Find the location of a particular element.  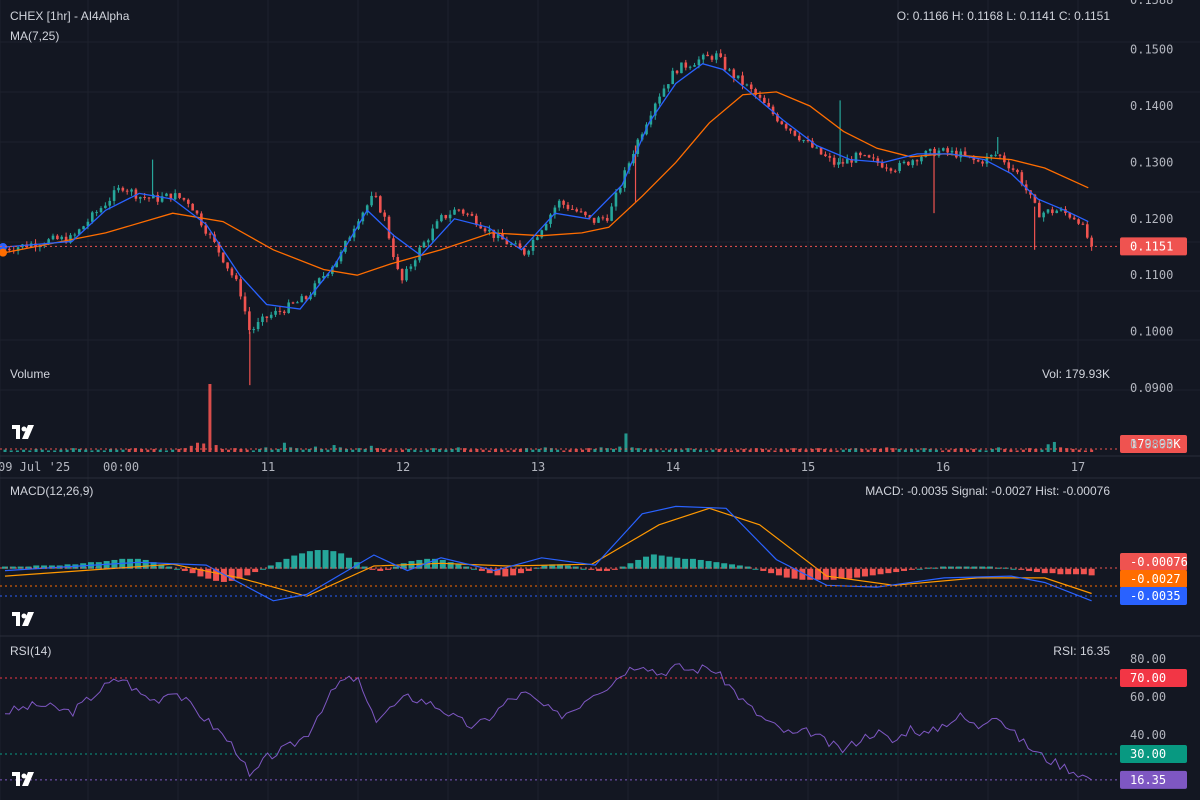

macd-signal-tag: -0.0027 is located at coordinates (1155, 579).